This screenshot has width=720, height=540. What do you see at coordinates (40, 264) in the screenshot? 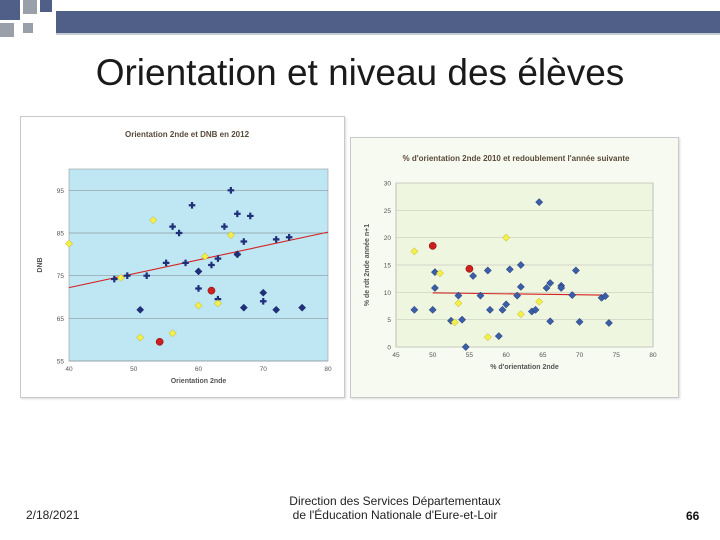
I see `chart1-y-axis-label: DNB` at bounding box center [40, 264].